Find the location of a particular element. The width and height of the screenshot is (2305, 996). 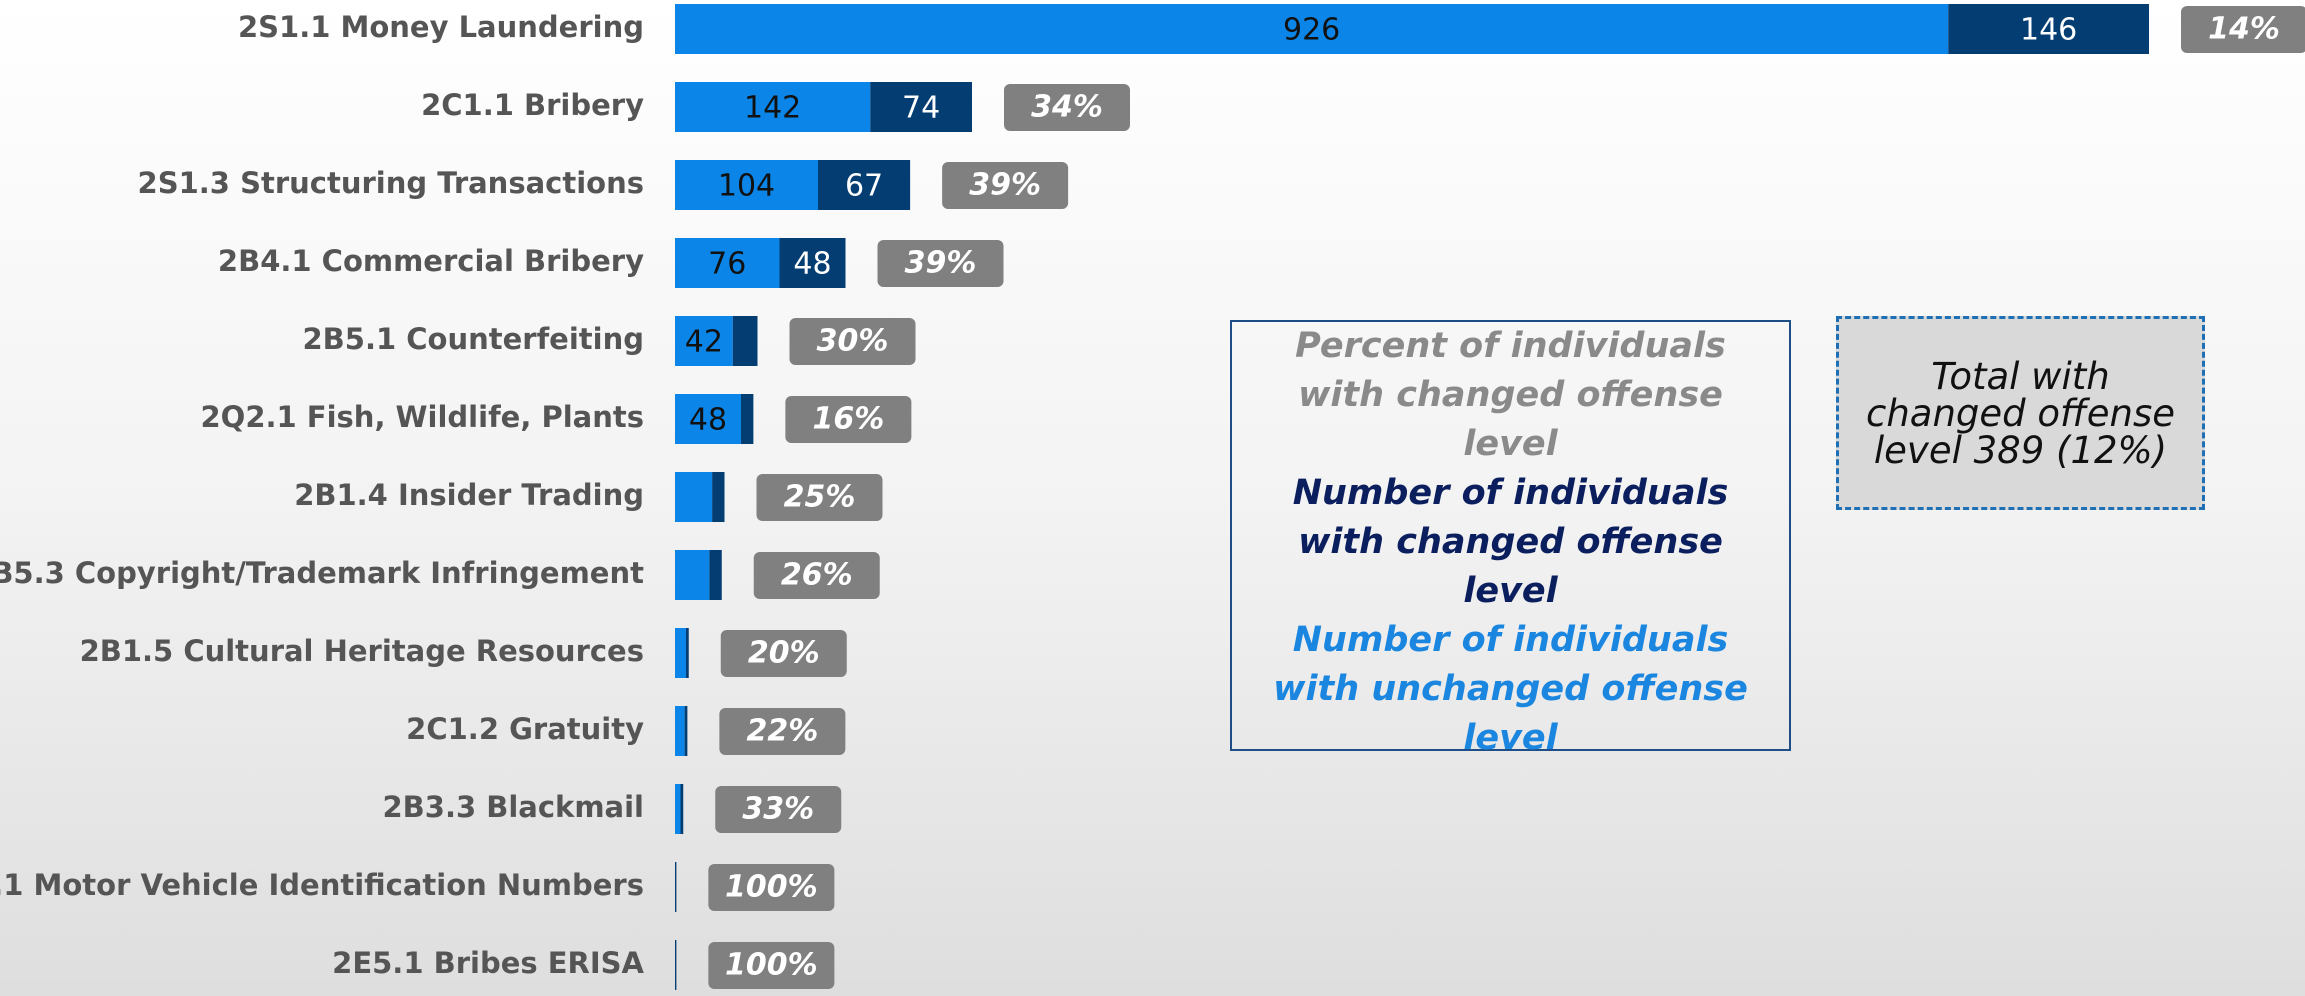

percent-label: 30% is located at coordinates (853, 341).